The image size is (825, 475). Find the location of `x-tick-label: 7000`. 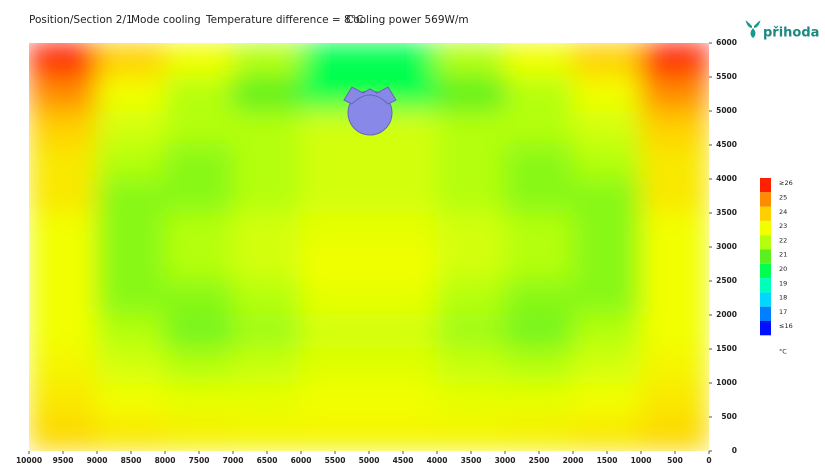

x-tick-label: 7000 is located at coordinates (233, 460).